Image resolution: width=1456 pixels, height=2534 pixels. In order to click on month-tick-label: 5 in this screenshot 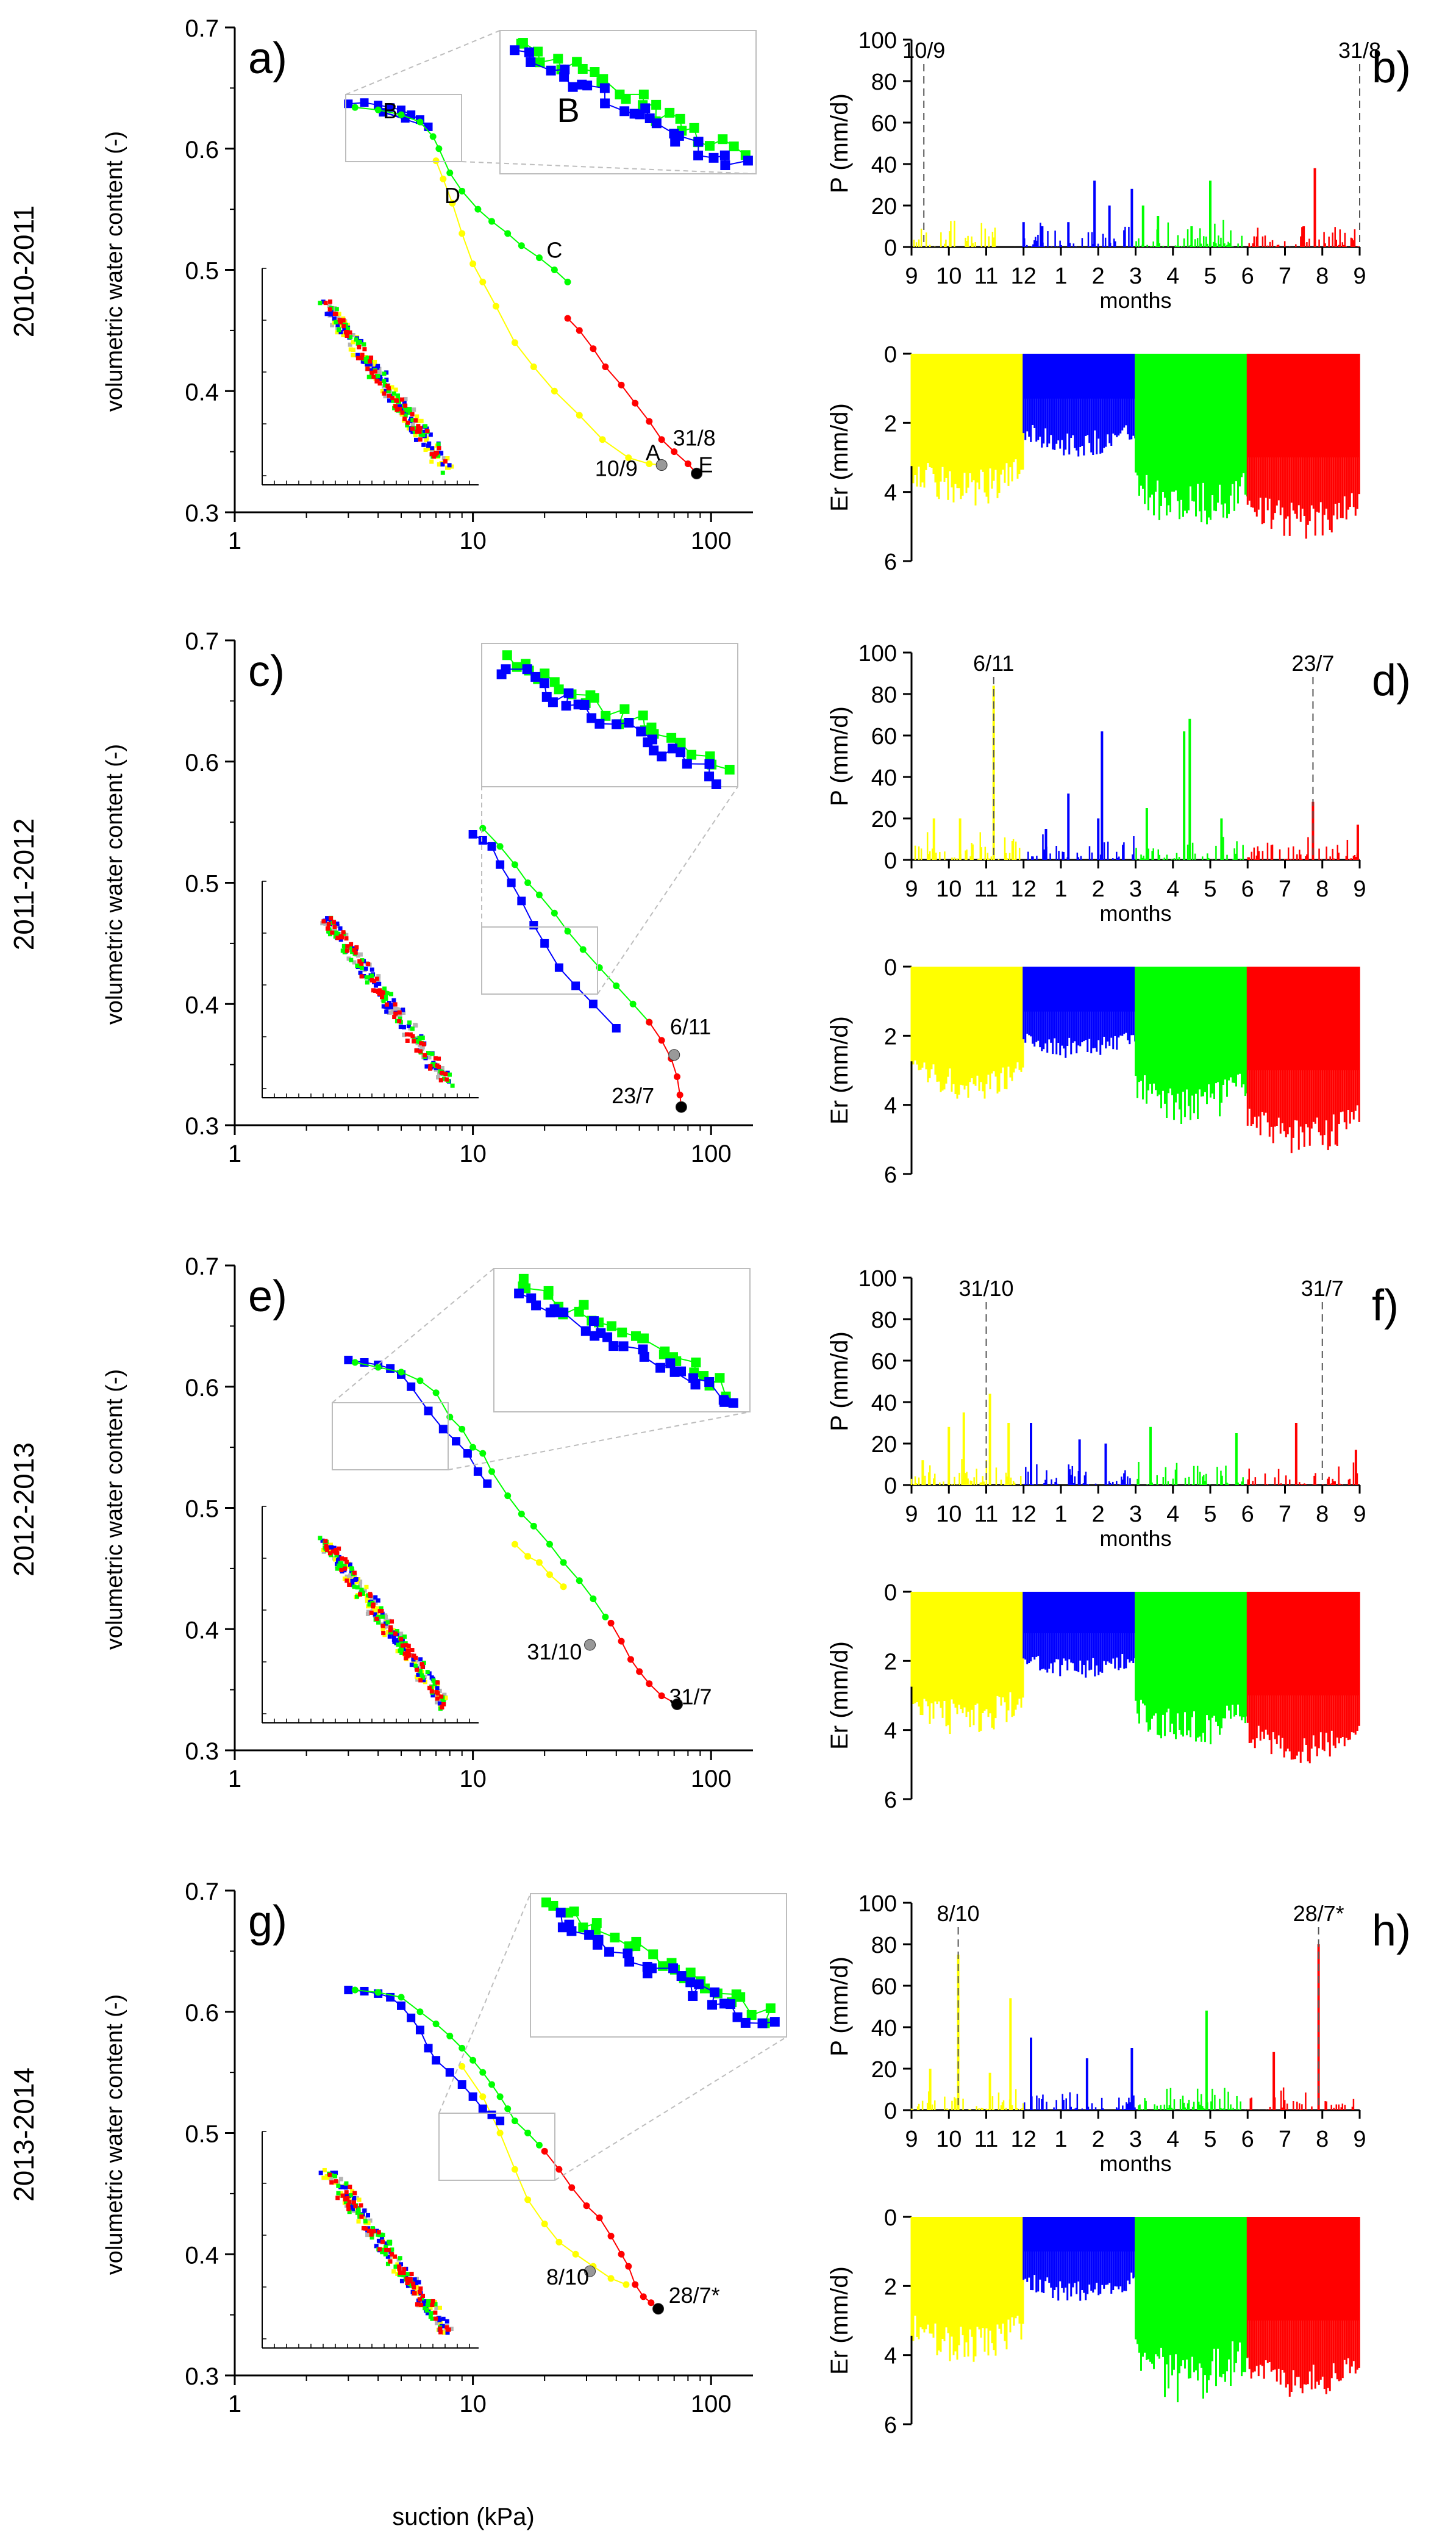, I will do `click(1210, 1514)`.